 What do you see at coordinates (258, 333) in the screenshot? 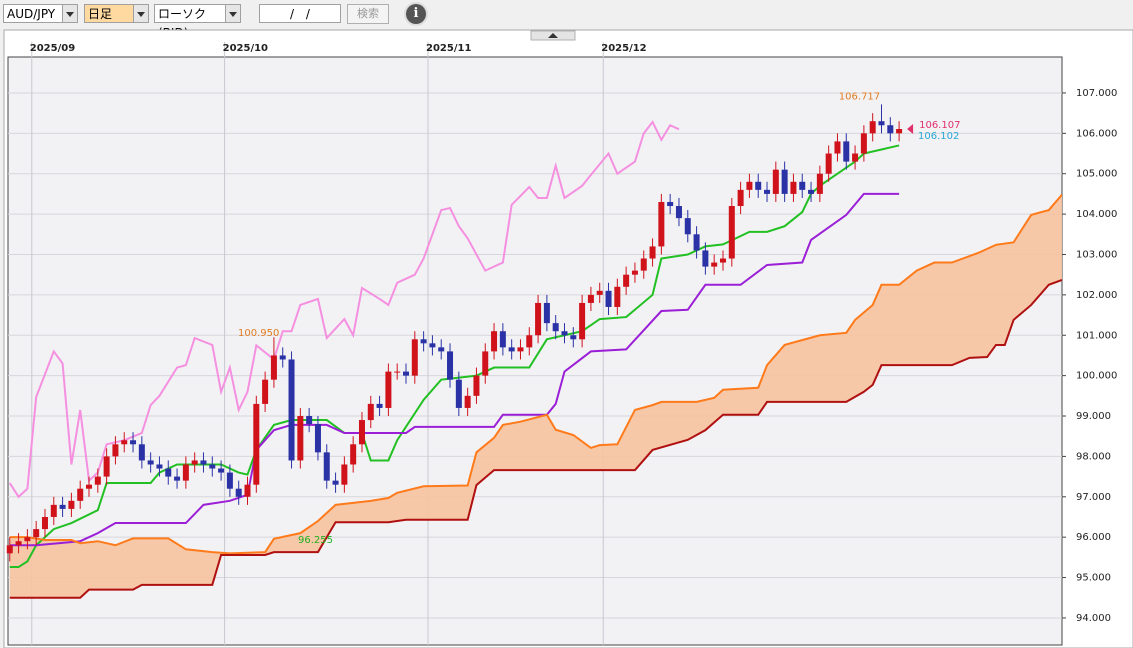
I see `annotation: 100.950` at bounding box center [258, 333].